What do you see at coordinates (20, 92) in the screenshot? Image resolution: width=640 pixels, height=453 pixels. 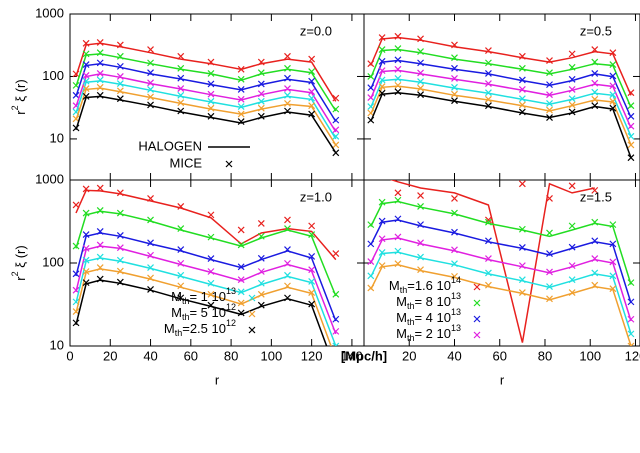 I see `y-axis-label-part: ξ (r)` at bounding box center [20, 92].